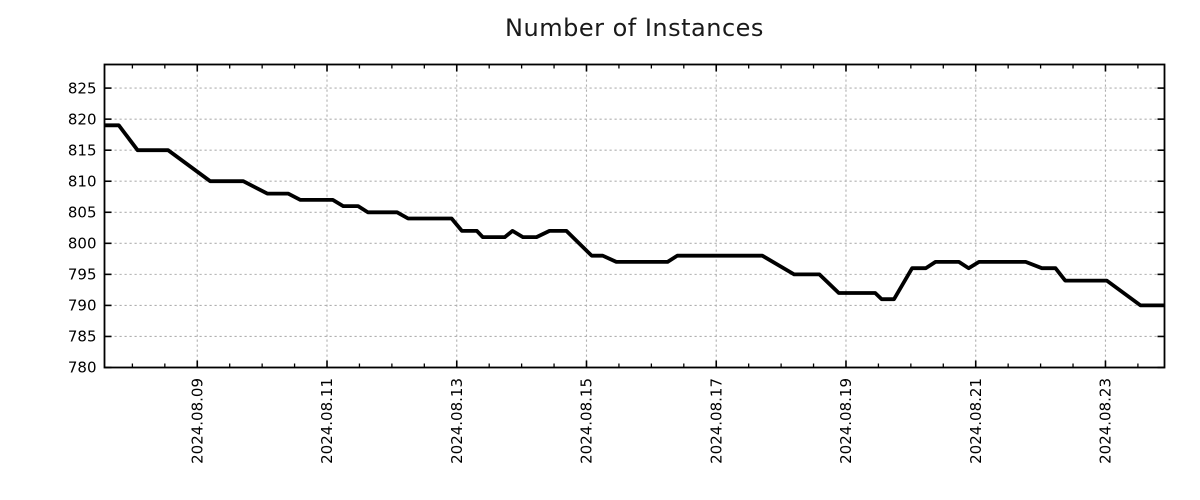  I want to click on chart-title: Number of Instances, so click(634, 28).